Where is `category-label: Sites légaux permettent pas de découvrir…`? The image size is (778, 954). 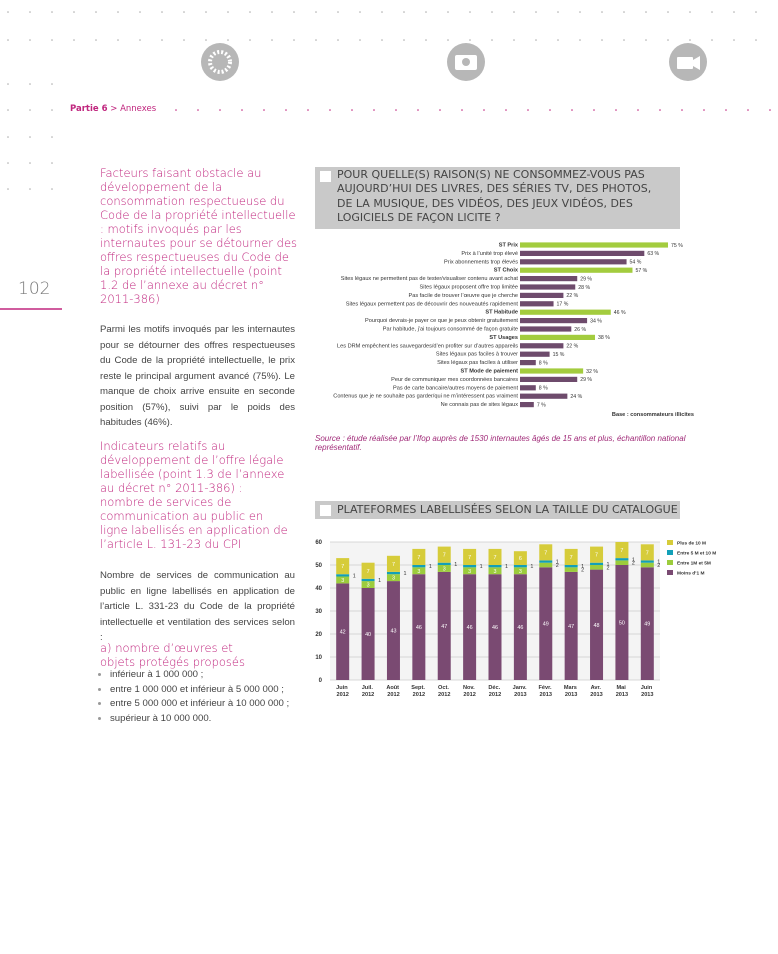
category-label: Sites légaux permettent pas de découvrir… is located at coordinates (432, 304).